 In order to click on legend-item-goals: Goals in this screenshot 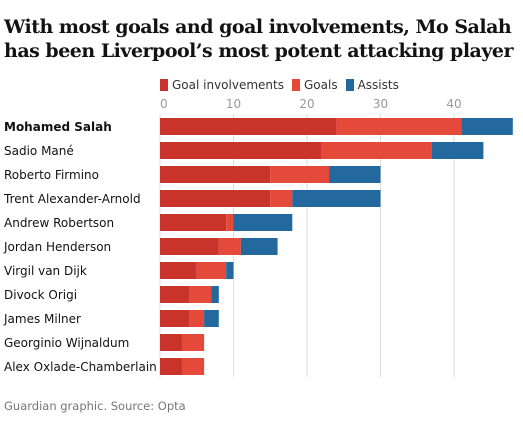, I will do `click(314, 85)`.